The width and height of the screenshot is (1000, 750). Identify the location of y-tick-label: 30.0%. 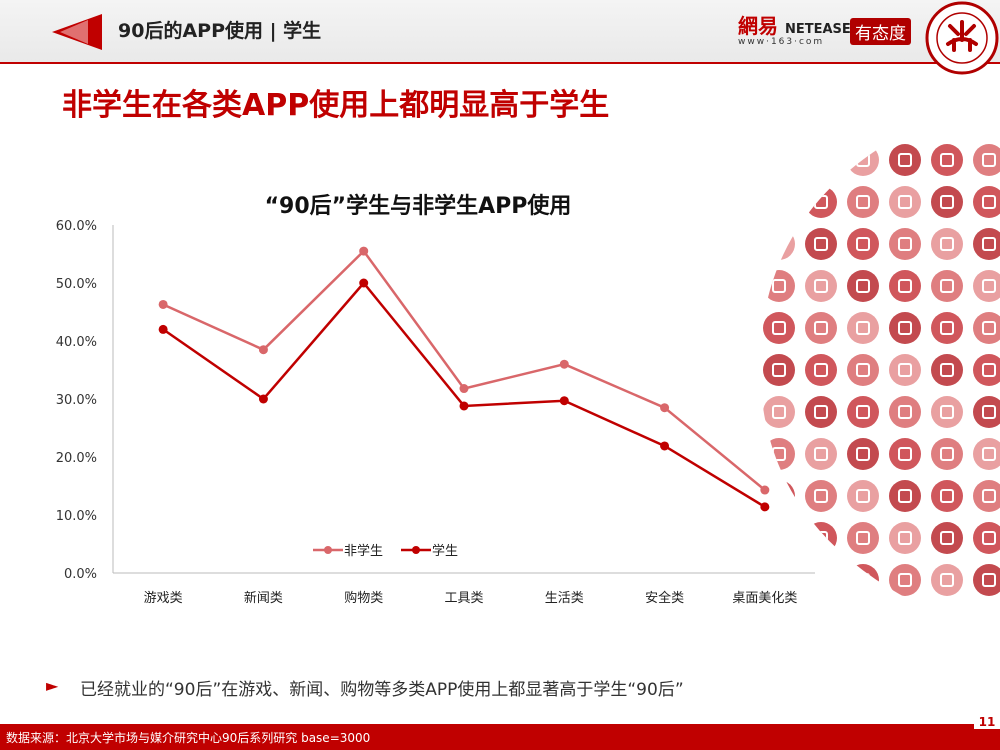
(76, 400).